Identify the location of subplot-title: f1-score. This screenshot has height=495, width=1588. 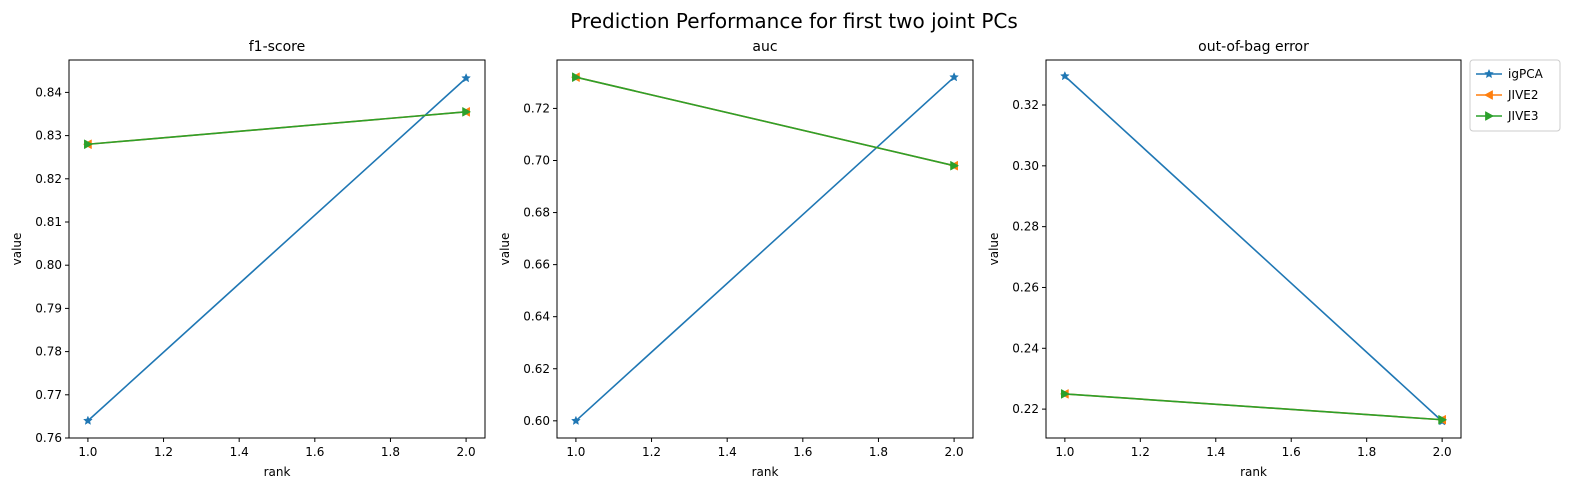
(277, 47).